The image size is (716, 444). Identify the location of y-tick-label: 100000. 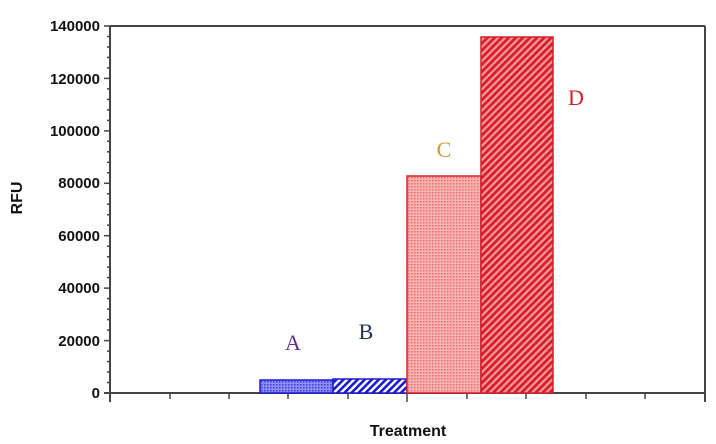
(75, 131).